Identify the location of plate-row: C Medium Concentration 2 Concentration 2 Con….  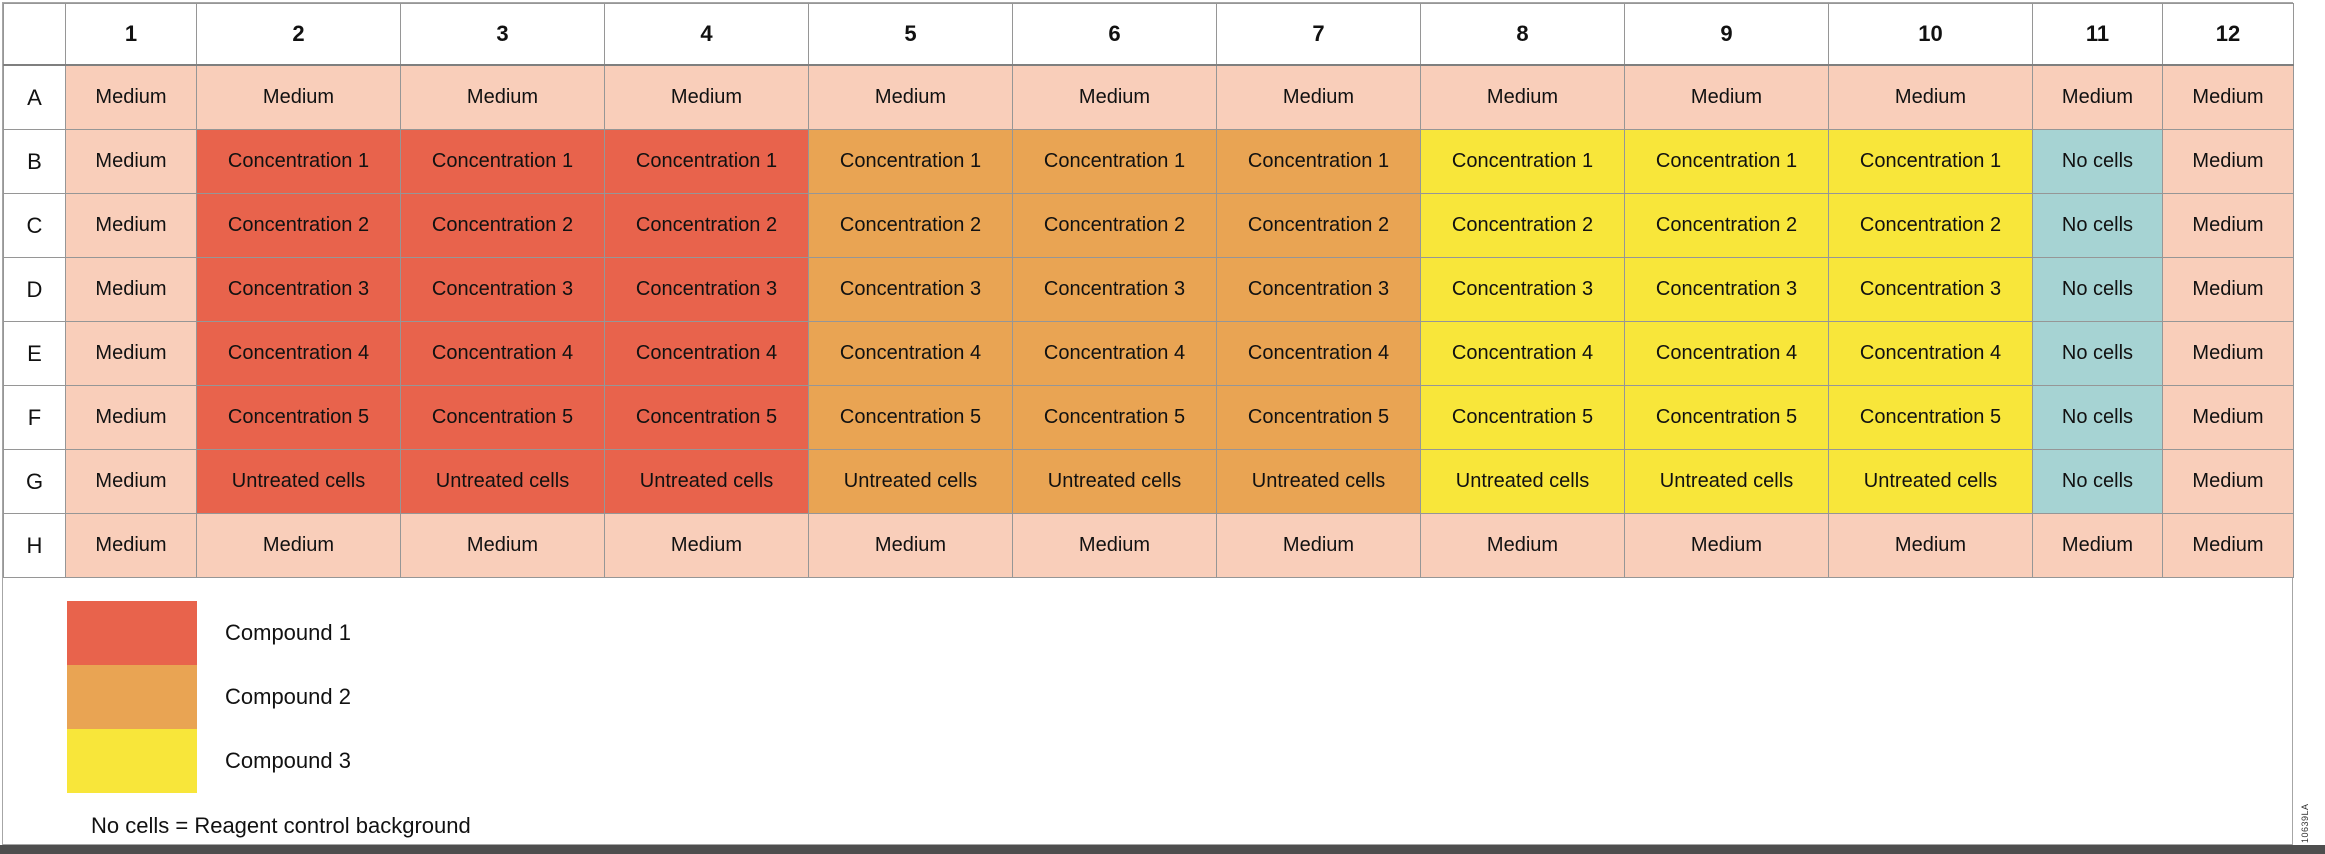
(1148, 225).